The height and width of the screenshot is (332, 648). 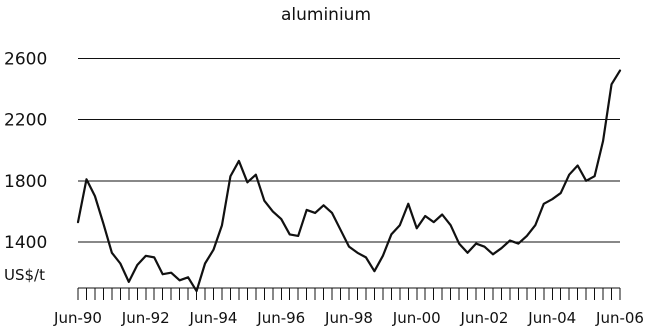 What do you see at coordinates (24, 275) in the screenshot?
I see `unit-label: US$/t` at bounding box center [24, 275].